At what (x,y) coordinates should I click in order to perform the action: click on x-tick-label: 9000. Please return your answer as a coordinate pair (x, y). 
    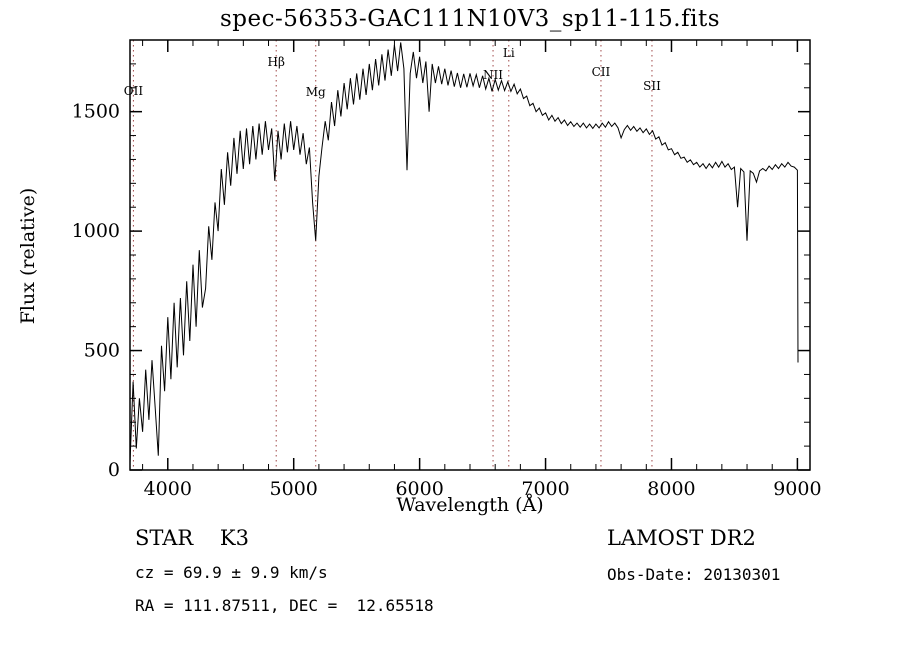
    Looking at the image, I should click on (797, 489).